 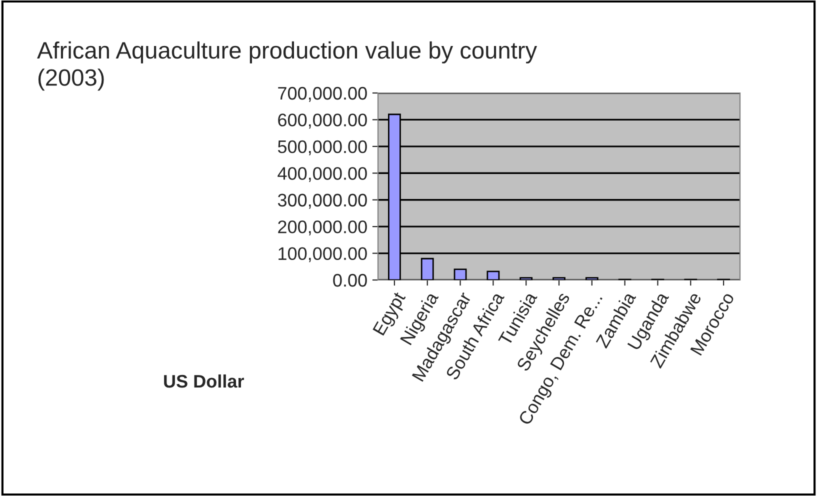 What do you see at coordinates (322, 201) in the screenshot?
I see `y-tick-label: 300,000.00` at bounding box center [322, 201].